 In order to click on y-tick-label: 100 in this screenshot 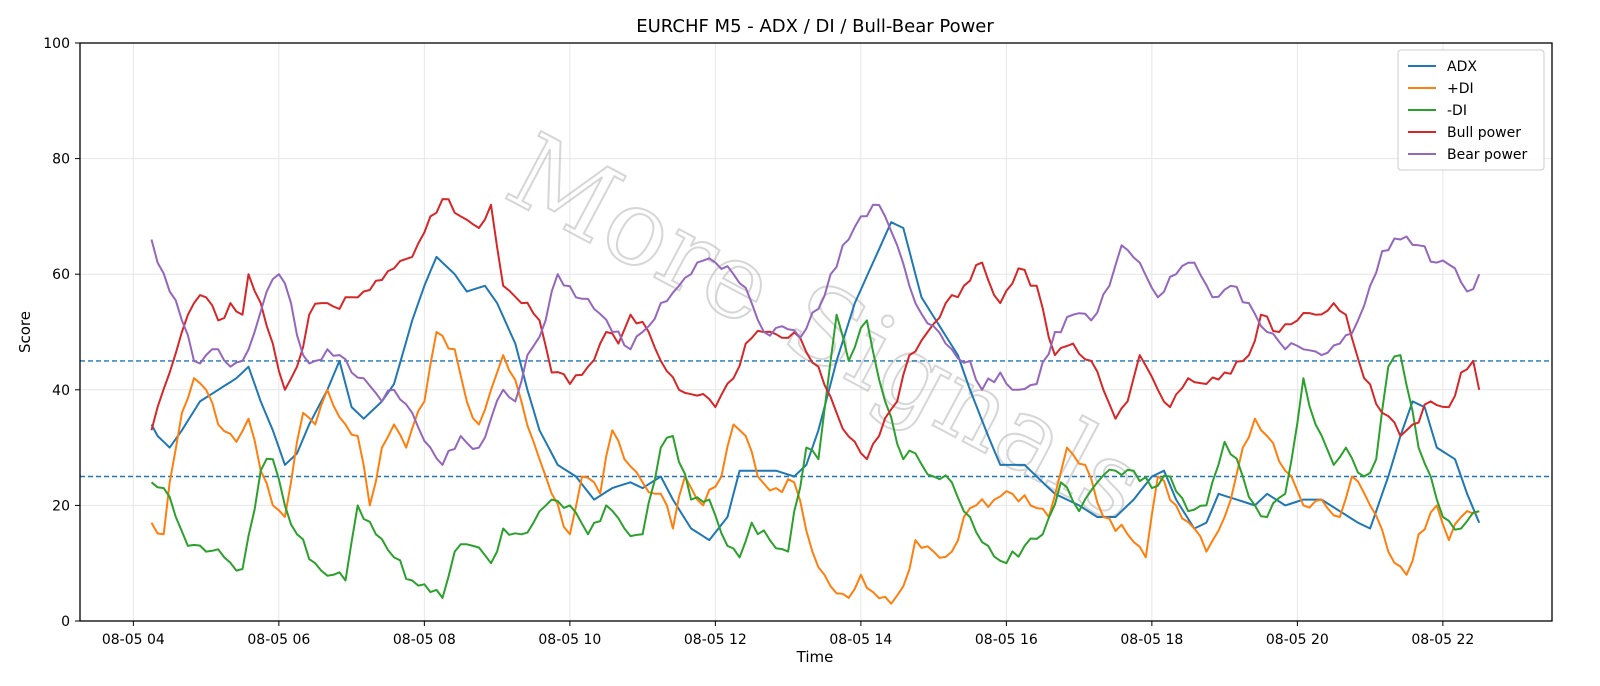, I will do `click(56, 44)`.